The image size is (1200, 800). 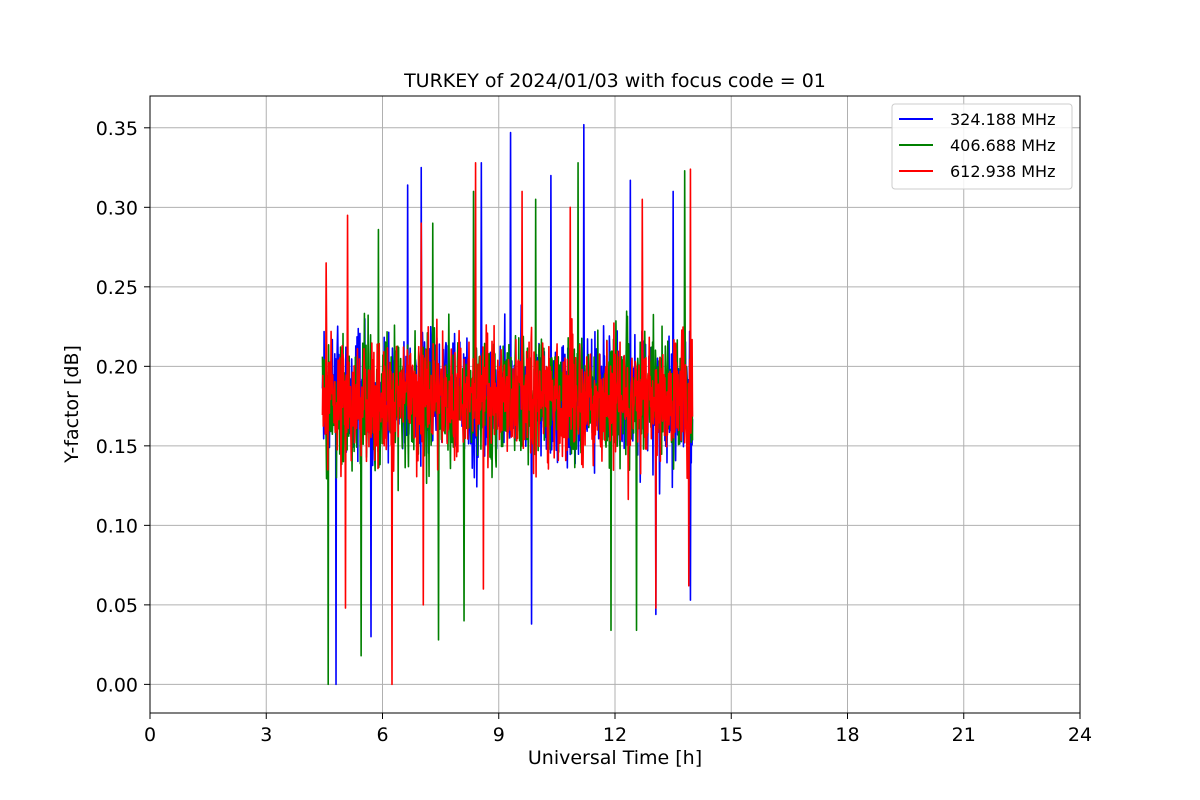 I want to click on legend-label-3: 612.938 MHz, so click(x=1002, y=171).